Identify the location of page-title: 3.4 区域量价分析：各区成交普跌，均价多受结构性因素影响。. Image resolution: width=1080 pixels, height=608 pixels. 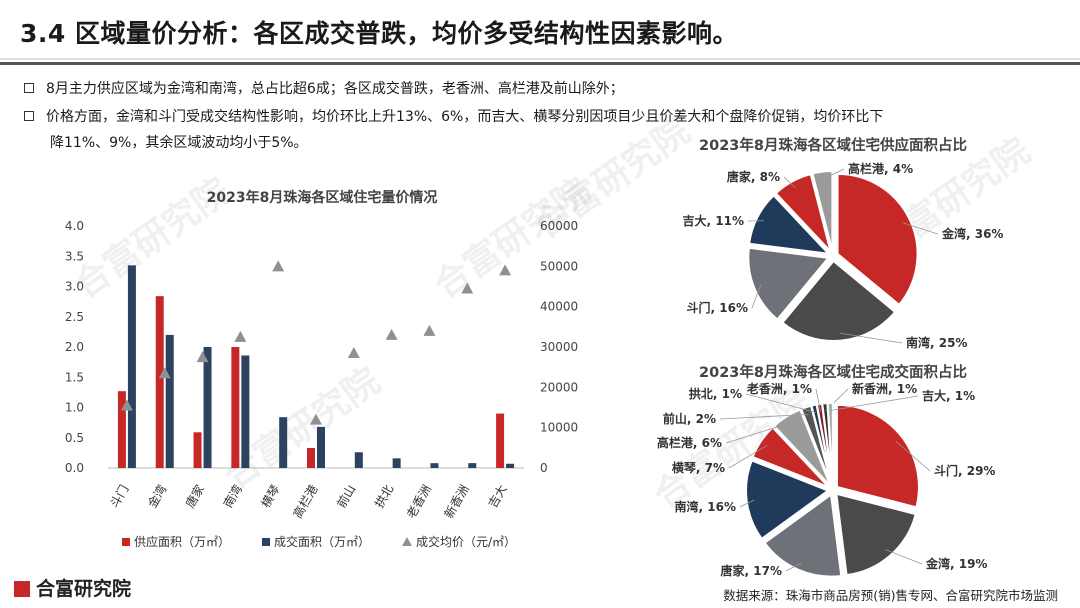
(379, 33).